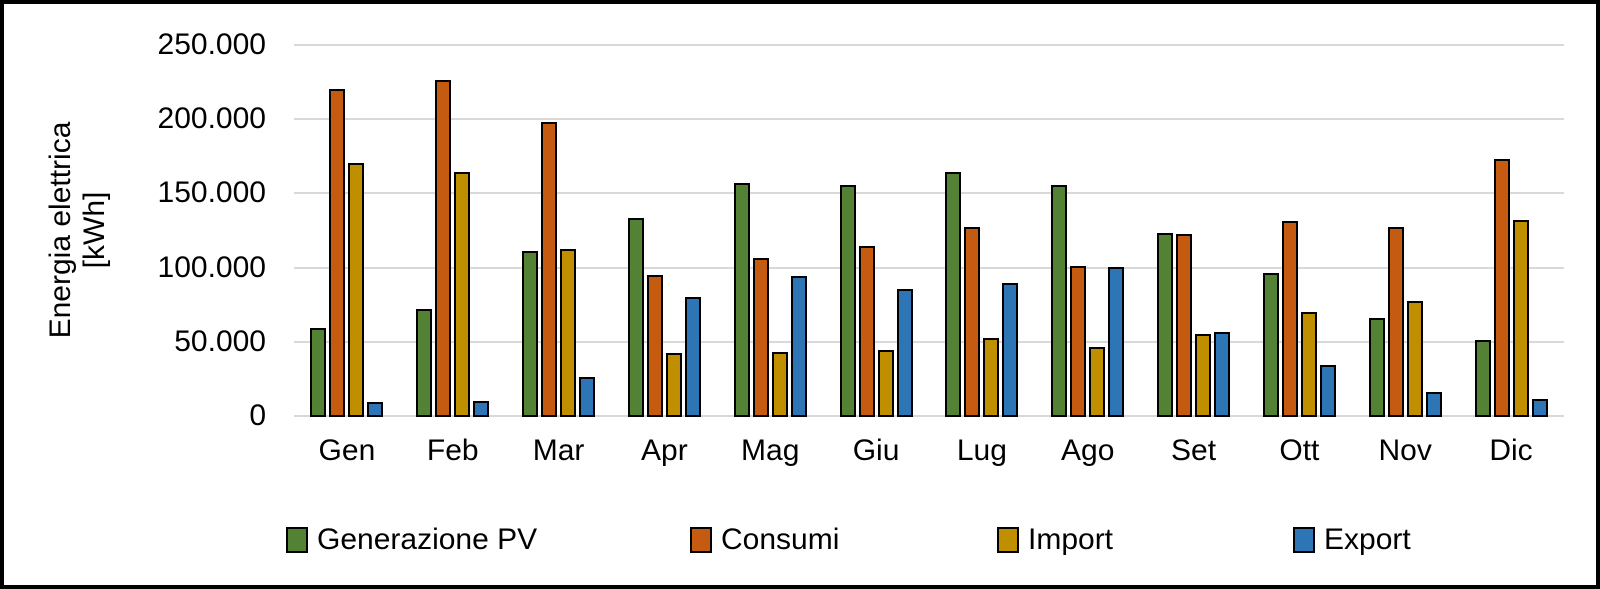 The width and height of the screenshot is (1600, 589). Describe the element at coordinates (1405, 322) in the screenshot. I see `bar-group-nov` at that location.